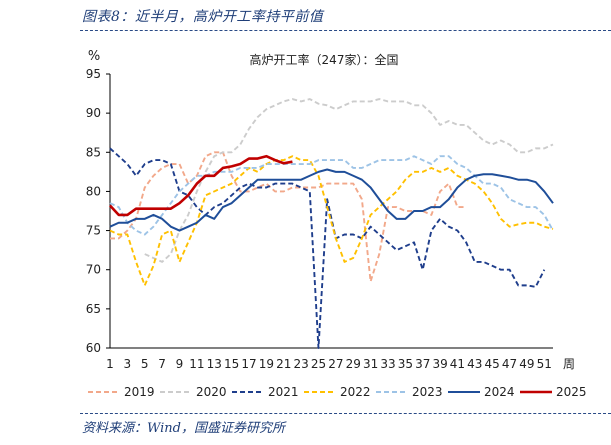 This screenshot has height=445, width=611. I want to click on x-tick-label: 23, so click(300, 364).